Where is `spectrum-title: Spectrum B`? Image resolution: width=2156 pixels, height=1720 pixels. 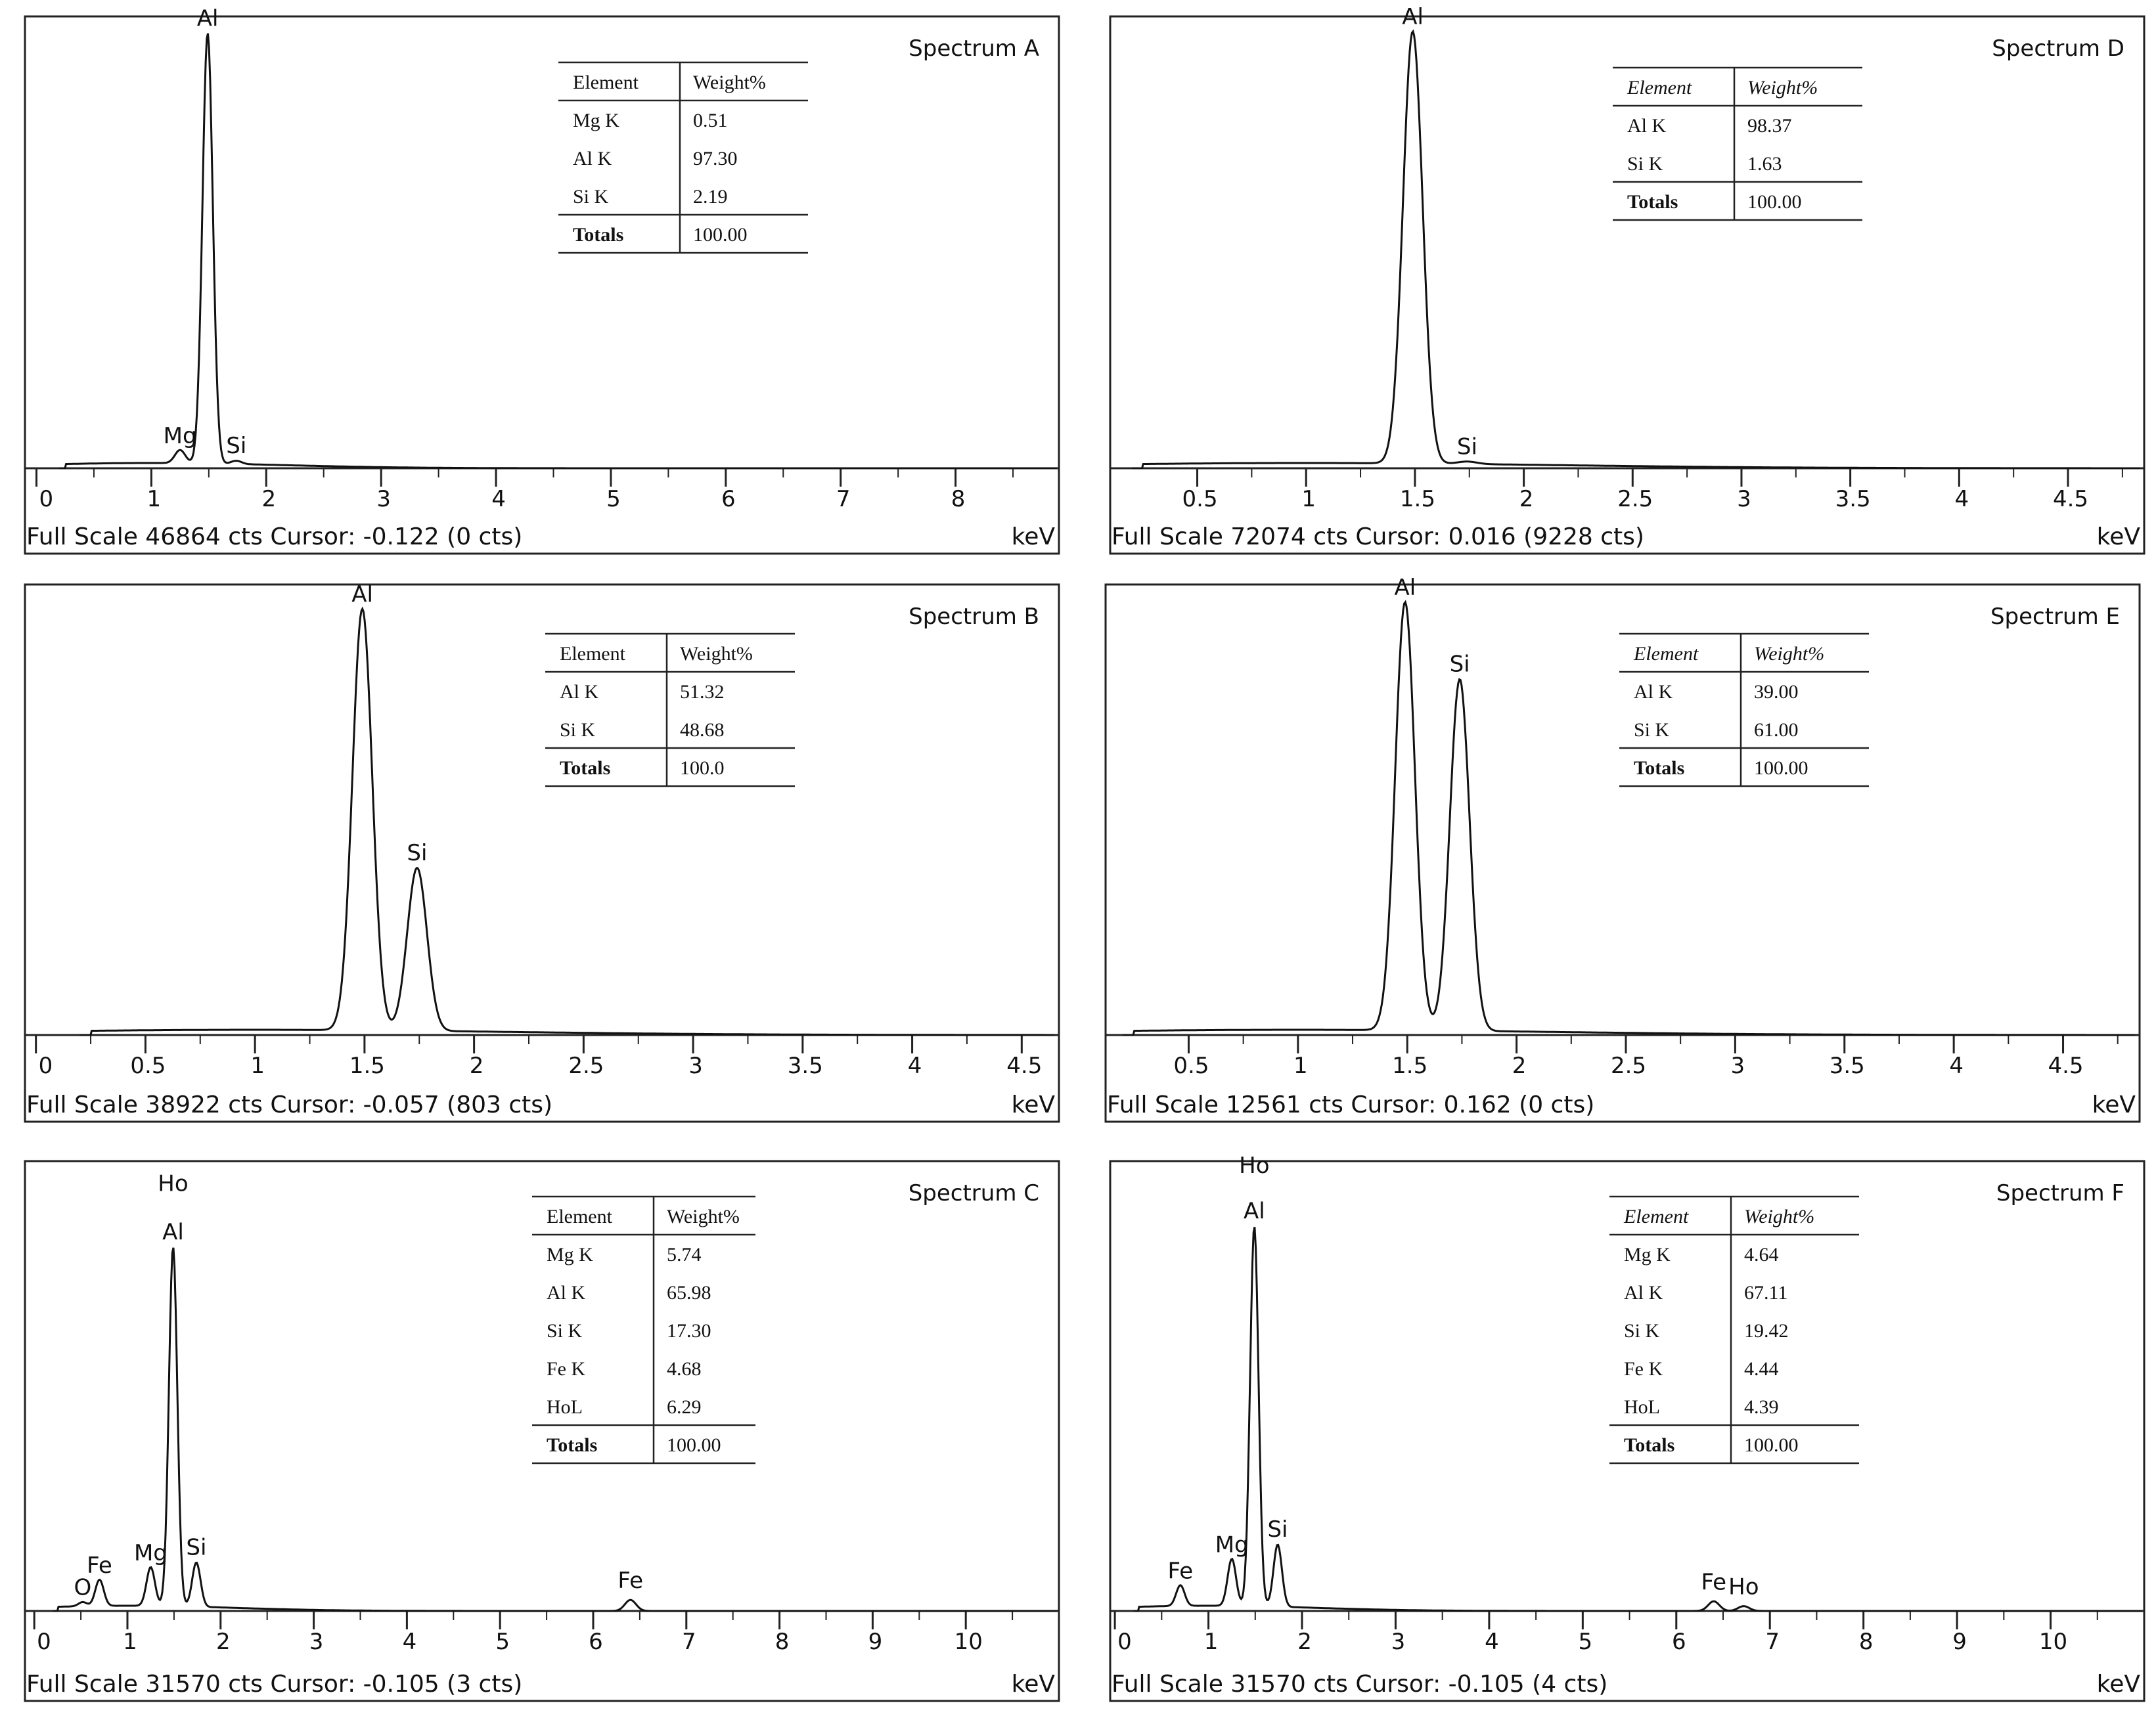
spectrum-title: Spectrum B is located at coordinates (974, 617).